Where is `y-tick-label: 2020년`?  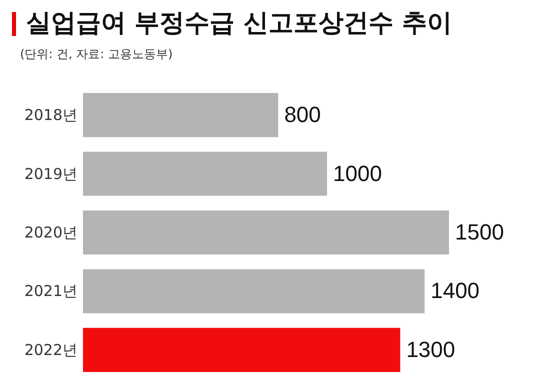
y-tick-label: 2020년 is located at coordinates (51, 233).